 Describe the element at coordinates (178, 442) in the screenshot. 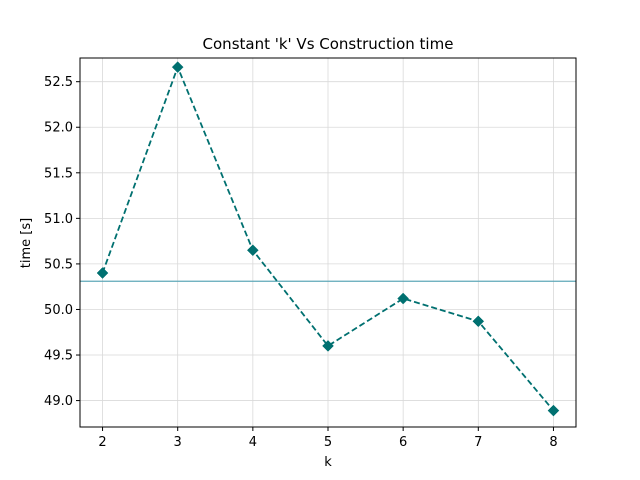

I see `x-tick-label: 3` at that location.